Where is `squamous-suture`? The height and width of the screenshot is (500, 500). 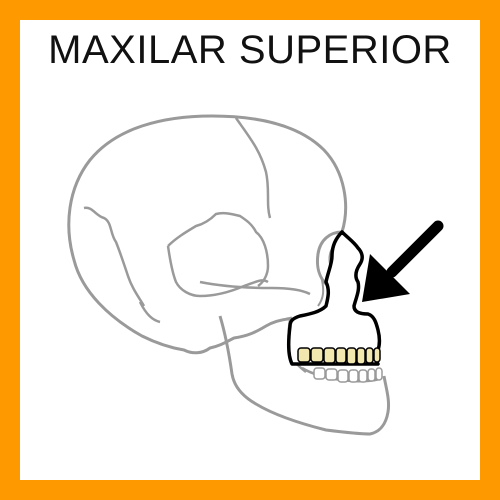 squamous-suture is located at coordinates (218, 249).